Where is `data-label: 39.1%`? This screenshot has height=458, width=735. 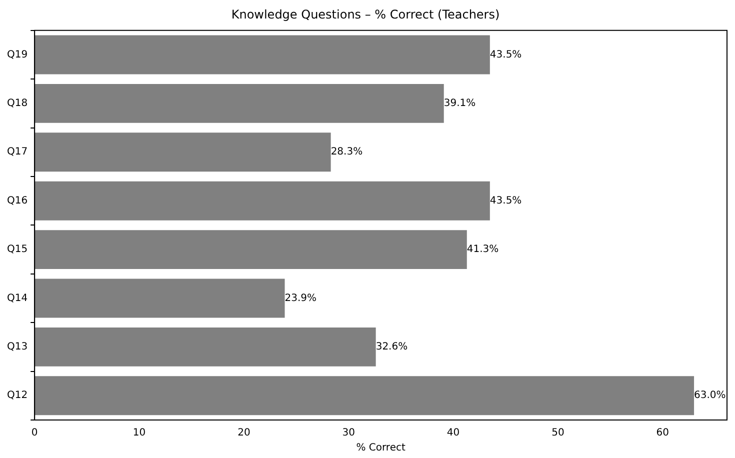
data-label: 39.1% is located at coordinates (460, 104).